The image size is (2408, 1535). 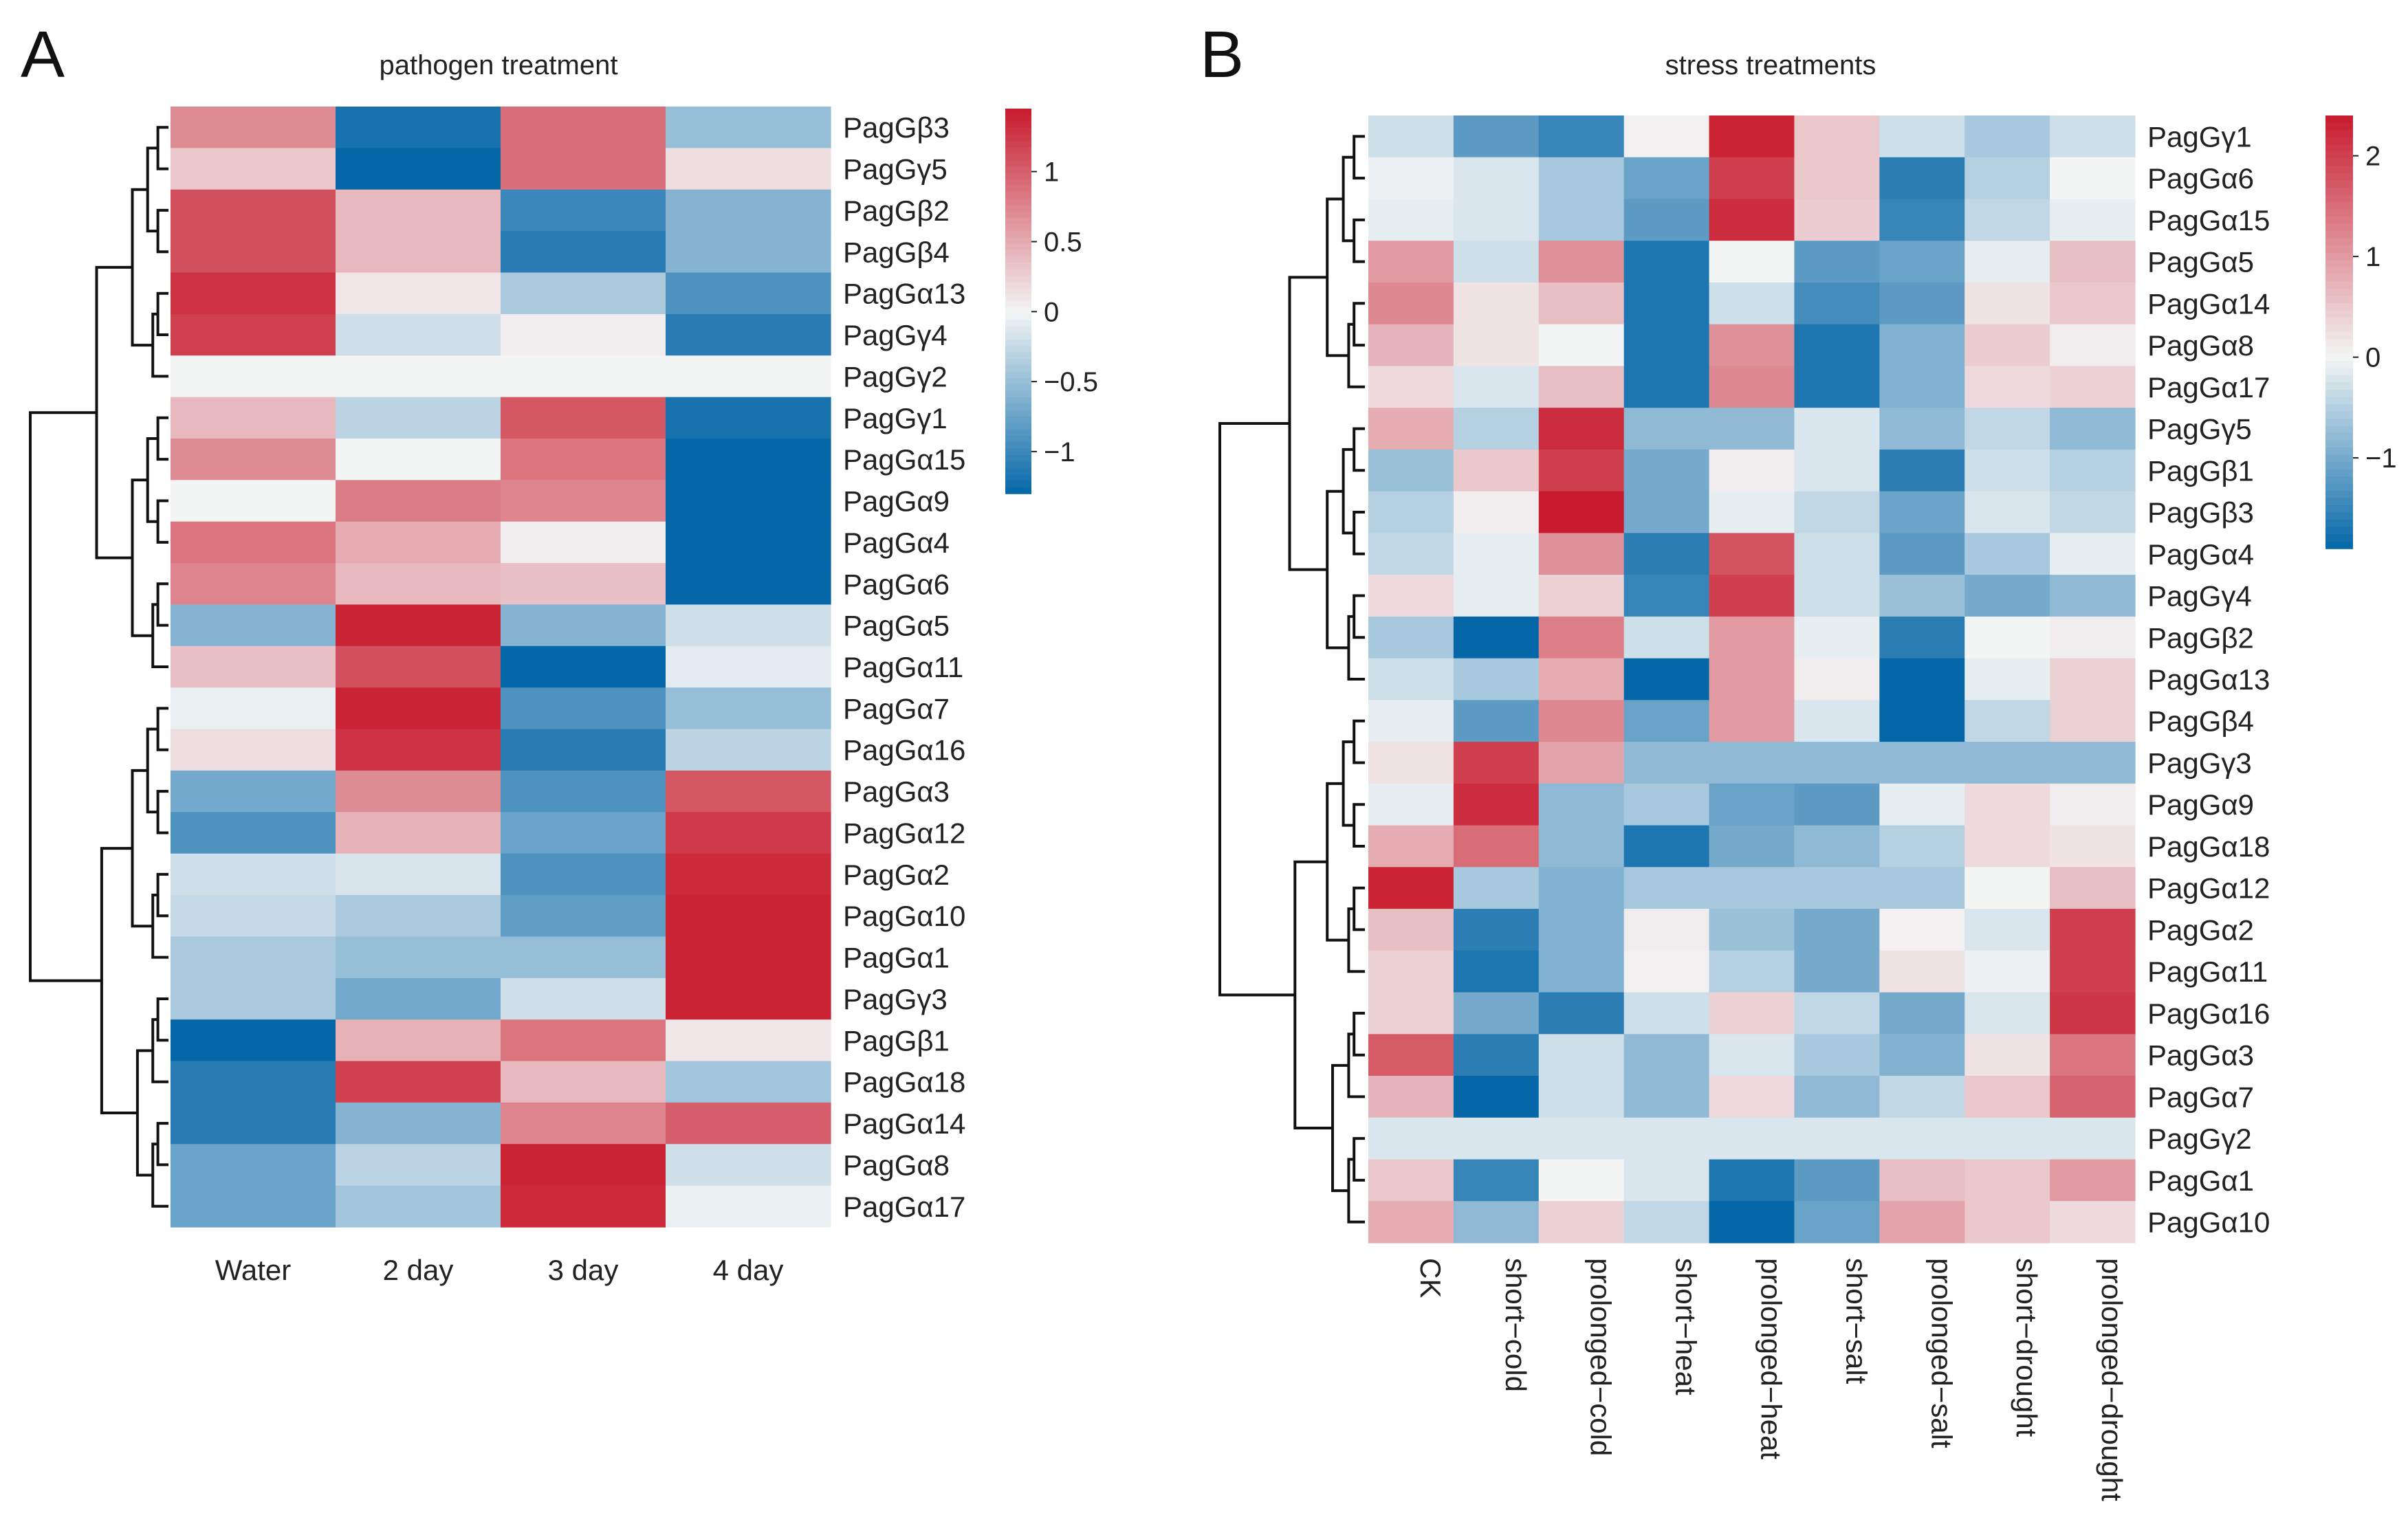 I want to click on row-label: PagGα14, so click(x=904, y=1123).